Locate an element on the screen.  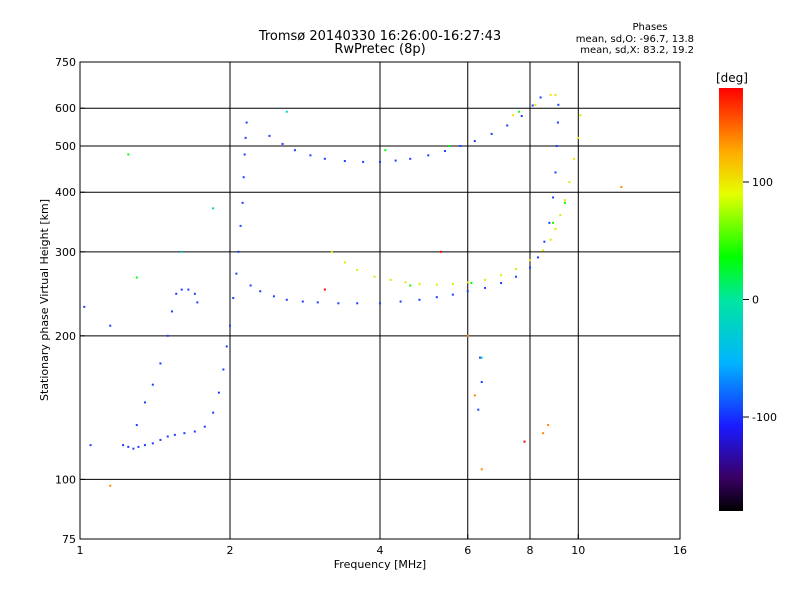
y-tick-label: 600 is located at coordinates (65, 108).